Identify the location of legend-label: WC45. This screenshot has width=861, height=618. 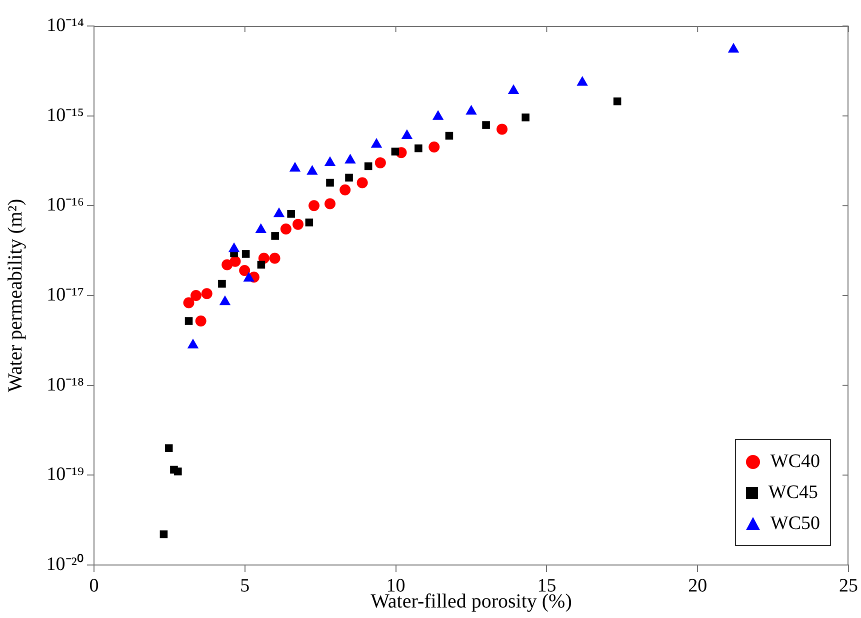
(793, 493).